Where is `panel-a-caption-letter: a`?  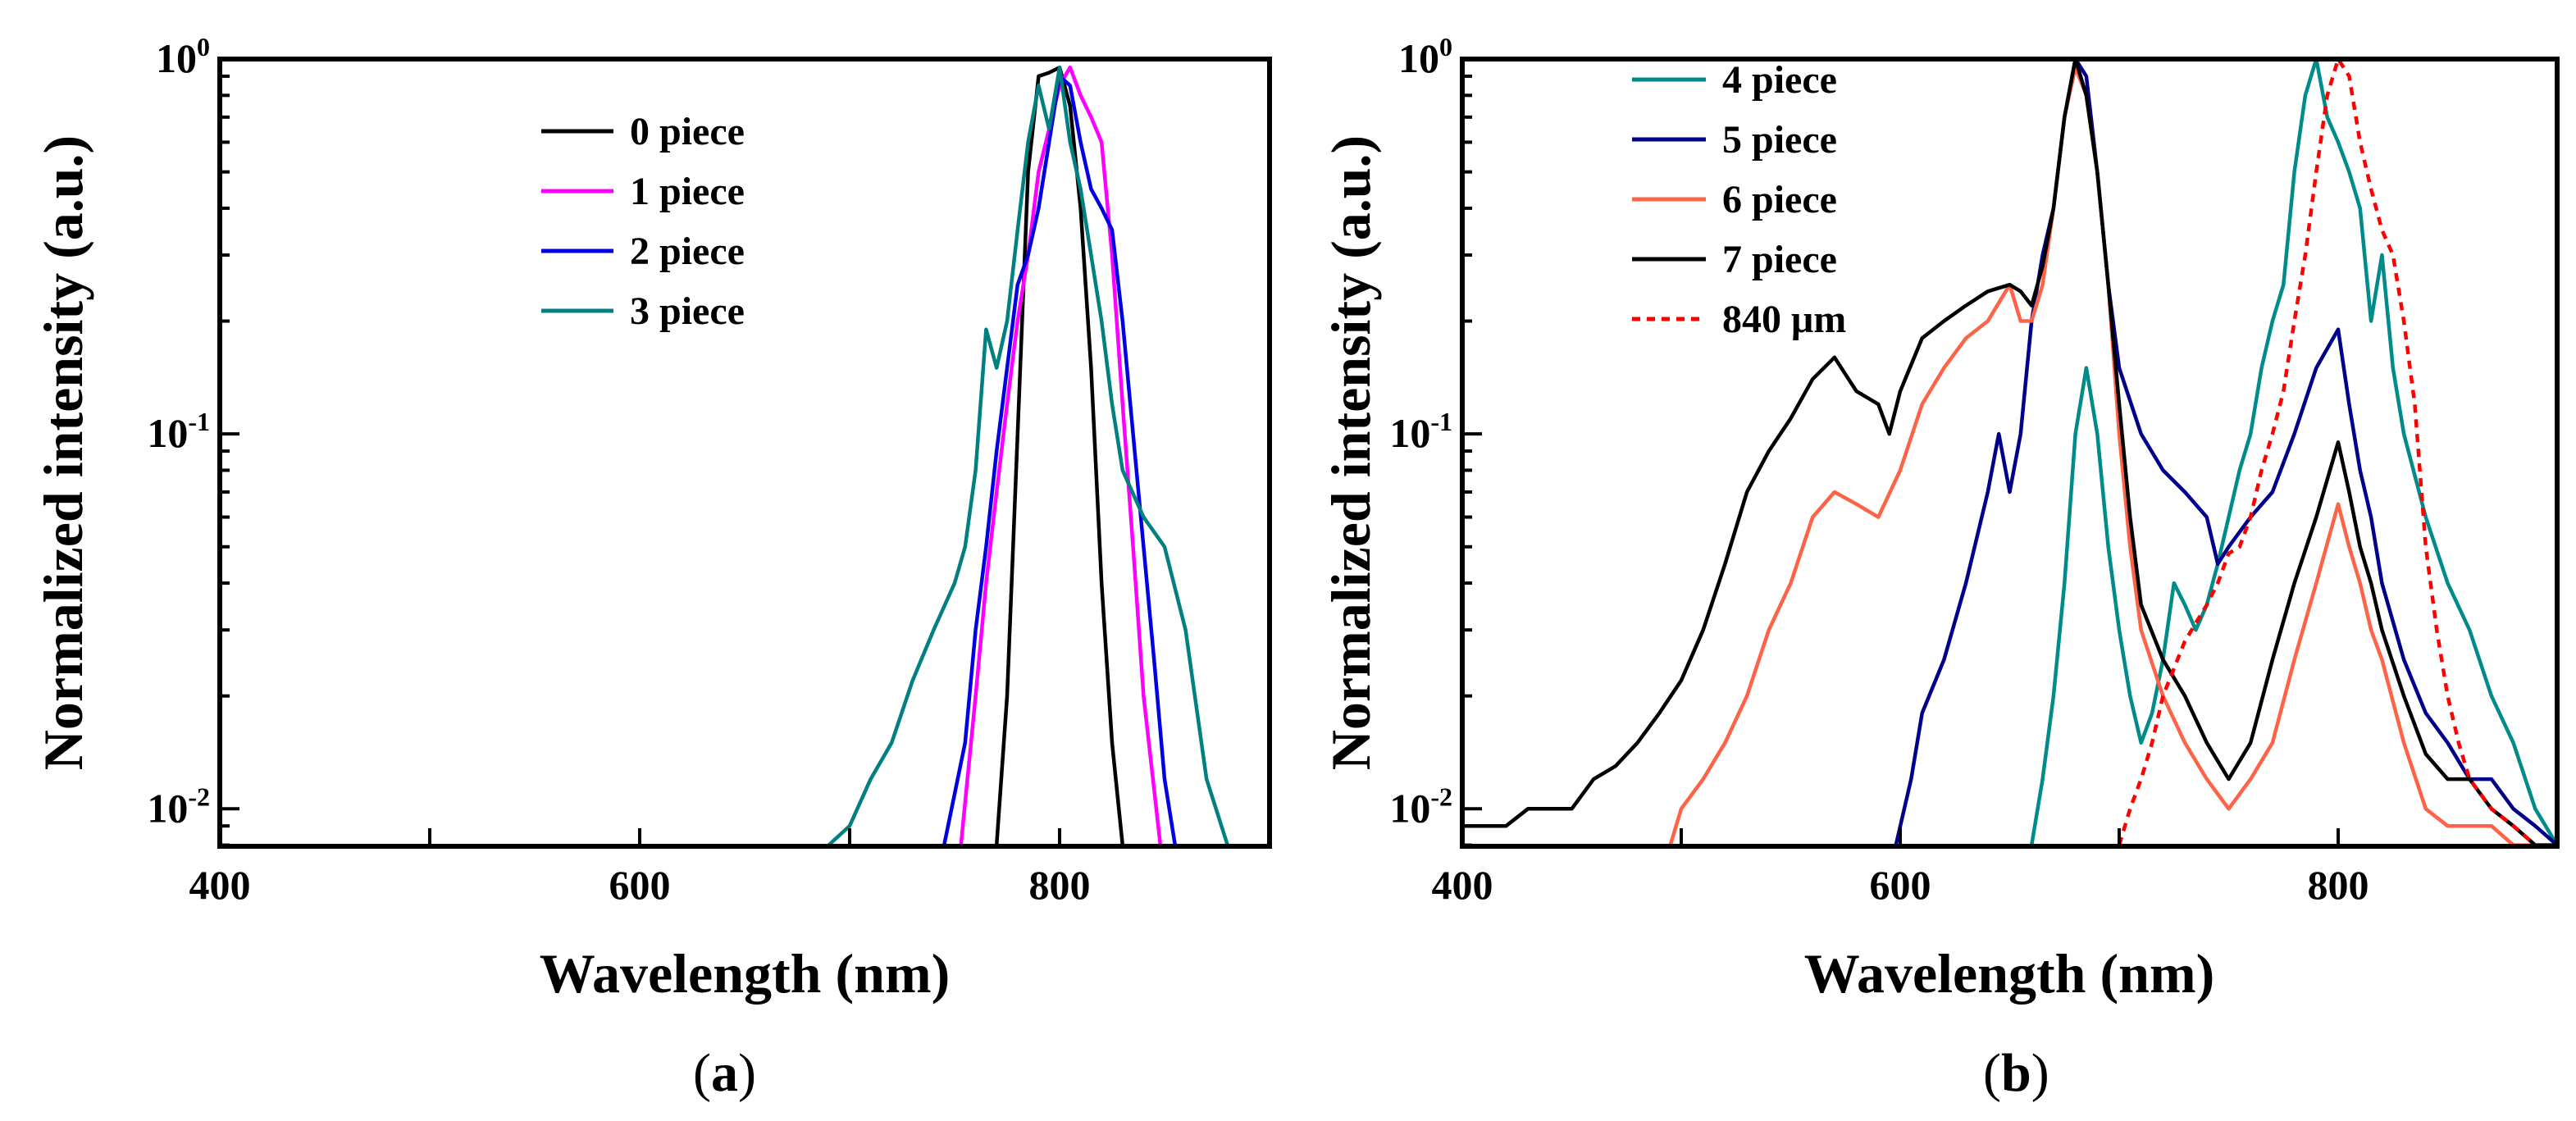 panel-a-caption-letter: a is located at coordinates (724, 1073).